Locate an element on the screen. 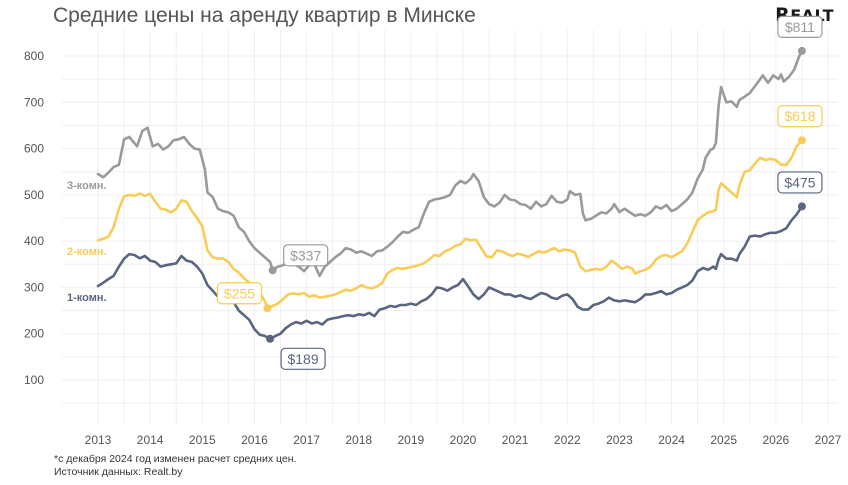 This screenshot has height=485, width=848. x-tick-label: 2016 is located at coordinates (254, 440).